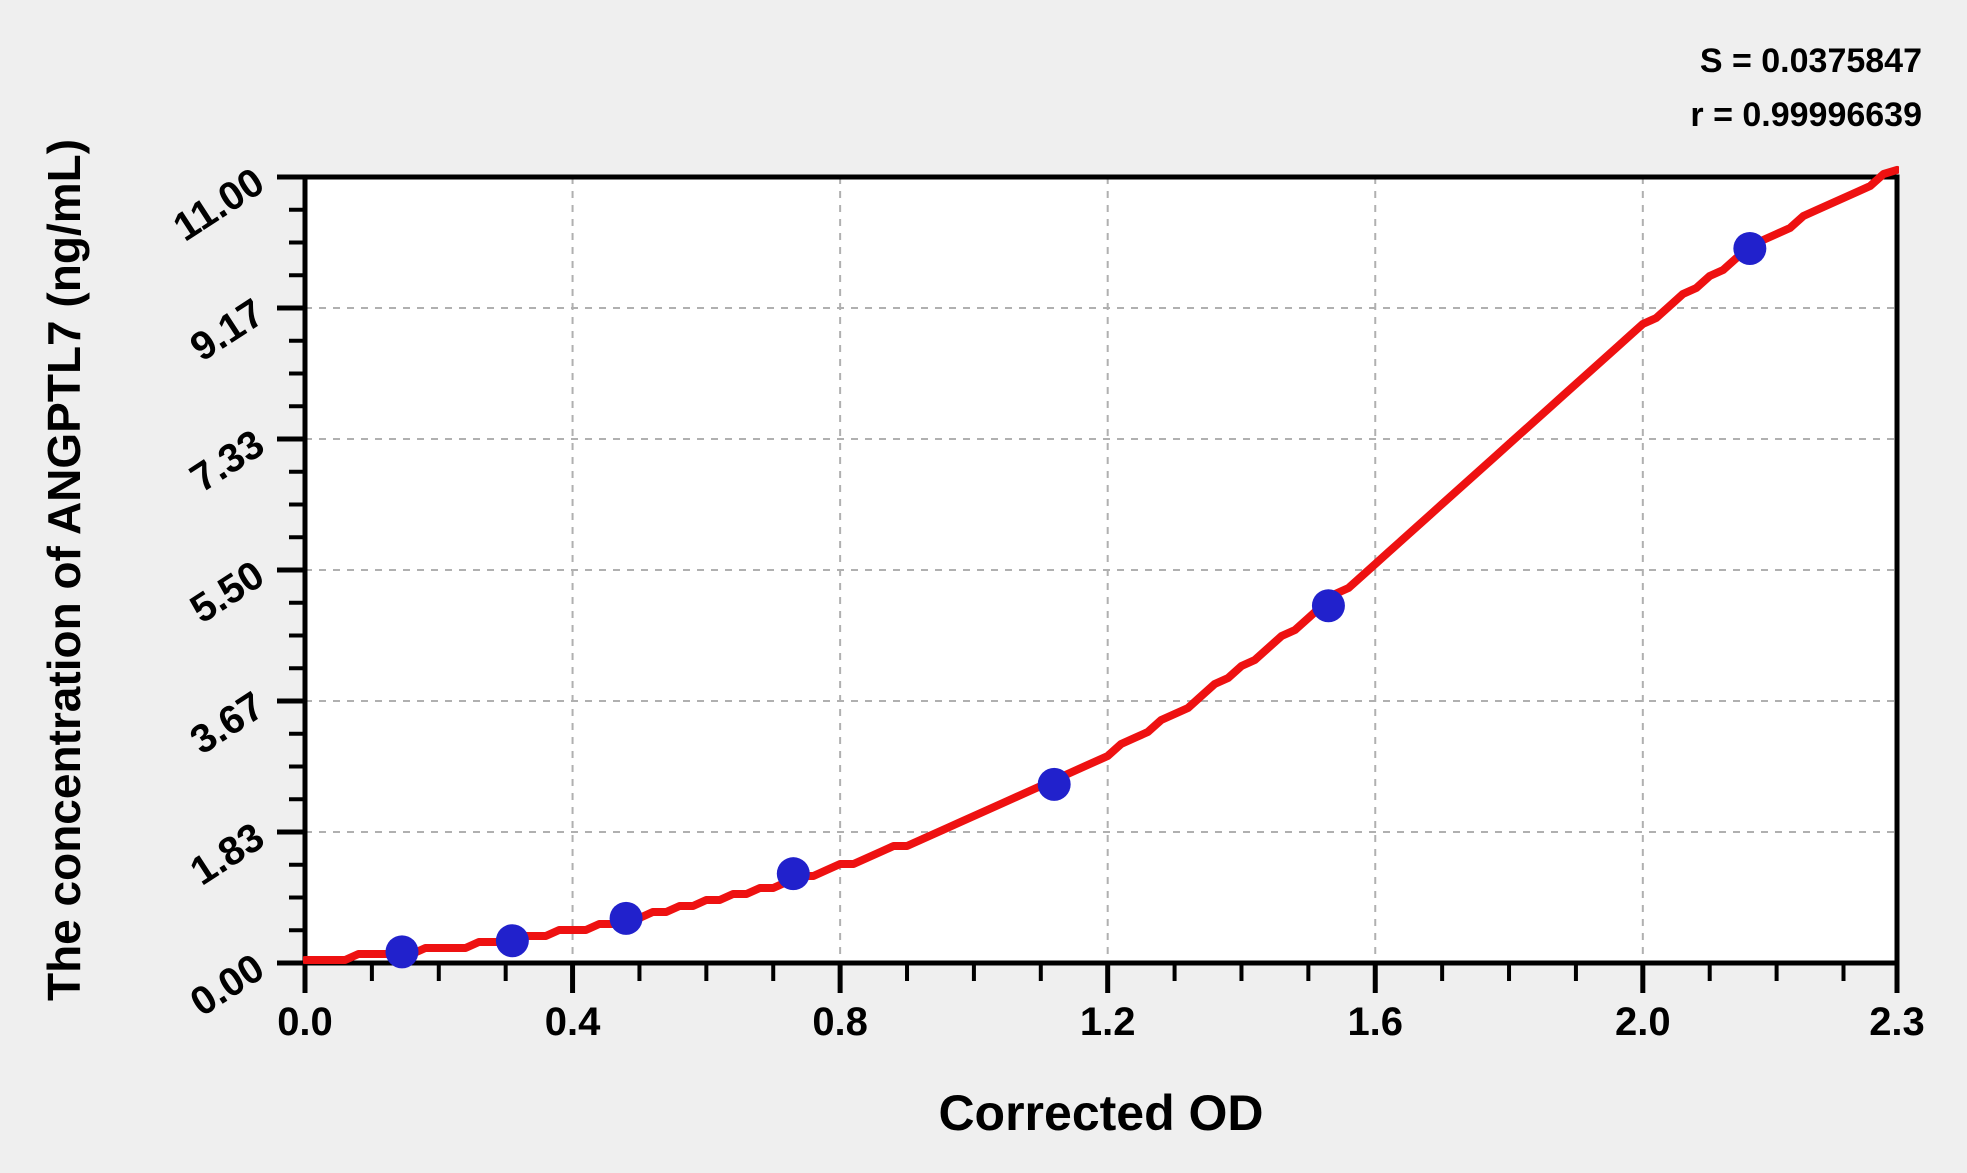 This screenshot has width=1967, height=1173. I want to click on x-tick-label: 2.0, so click(1643, 1022).